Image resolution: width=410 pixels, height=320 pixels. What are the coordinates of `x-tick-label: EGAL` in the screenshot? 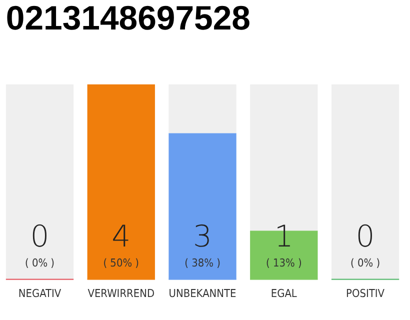 It's located at (284, 293).